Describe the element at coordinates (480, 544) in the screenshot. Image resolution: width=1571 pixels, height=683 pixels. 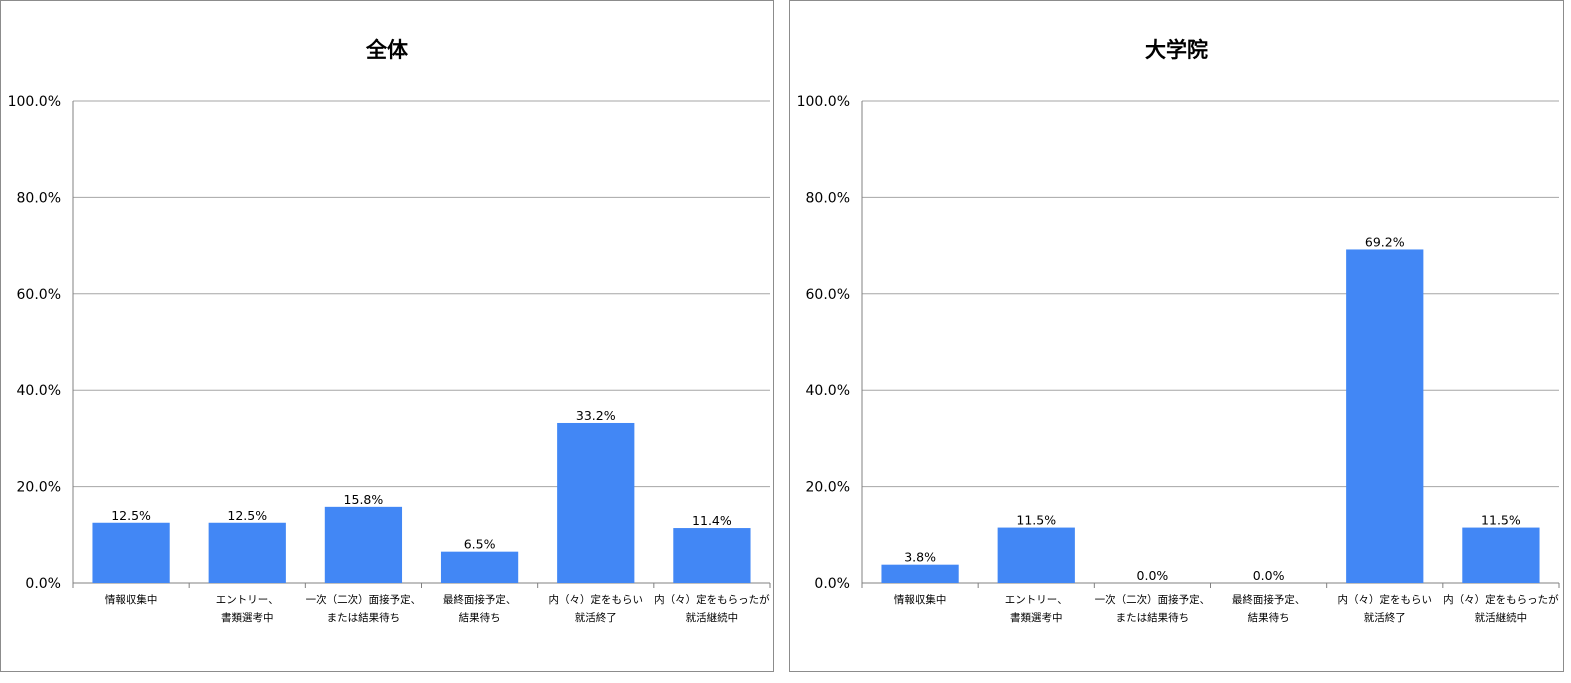
I see `data-label: 6.5%` at that location.